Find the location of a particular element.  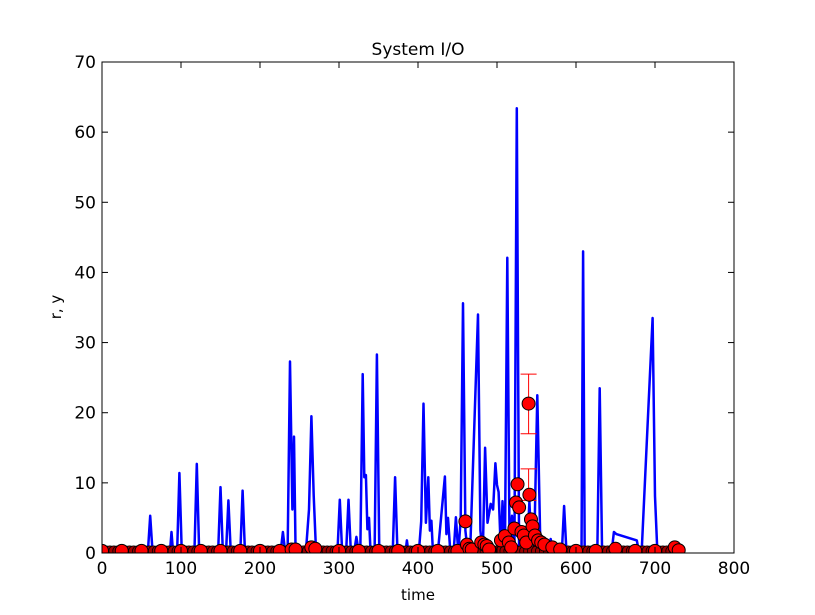

y-tick-label: 40 is located at coordinates (85, 273).